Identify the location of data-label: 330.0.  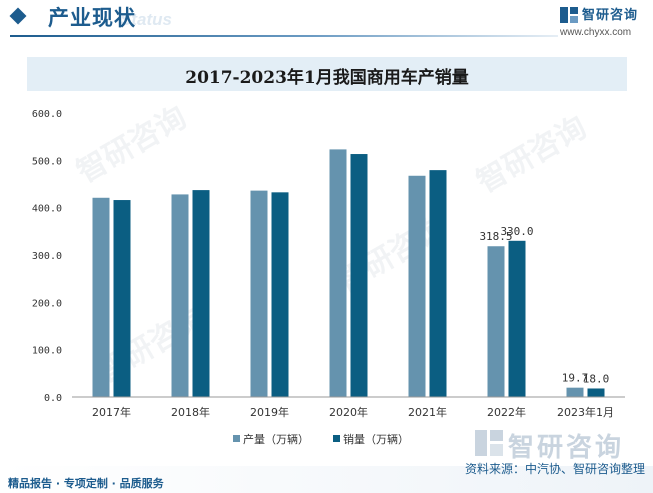
(516, 231).